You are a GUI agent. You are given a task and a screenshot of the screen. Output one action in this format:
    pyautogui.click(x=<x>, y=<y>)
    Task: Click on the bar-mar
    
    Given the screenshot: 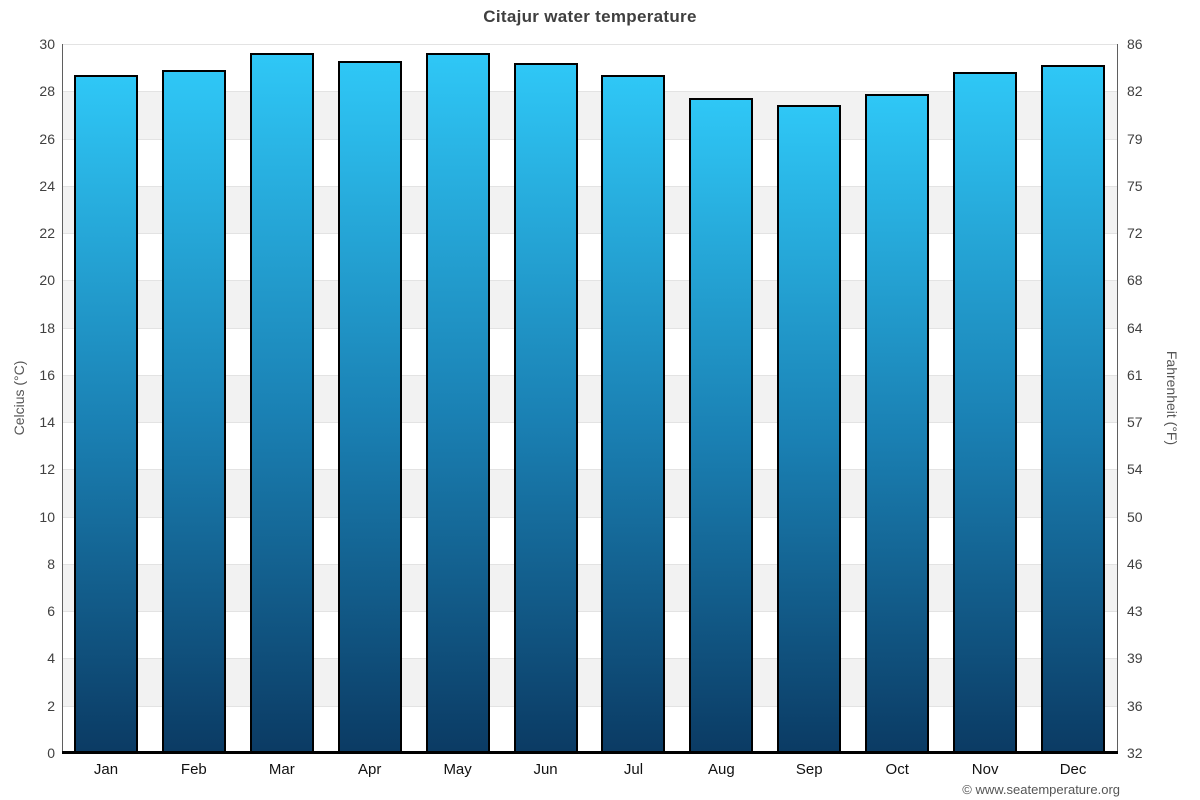 What is the action you would take?
    pyautogui.click(x=281, y=403)
    